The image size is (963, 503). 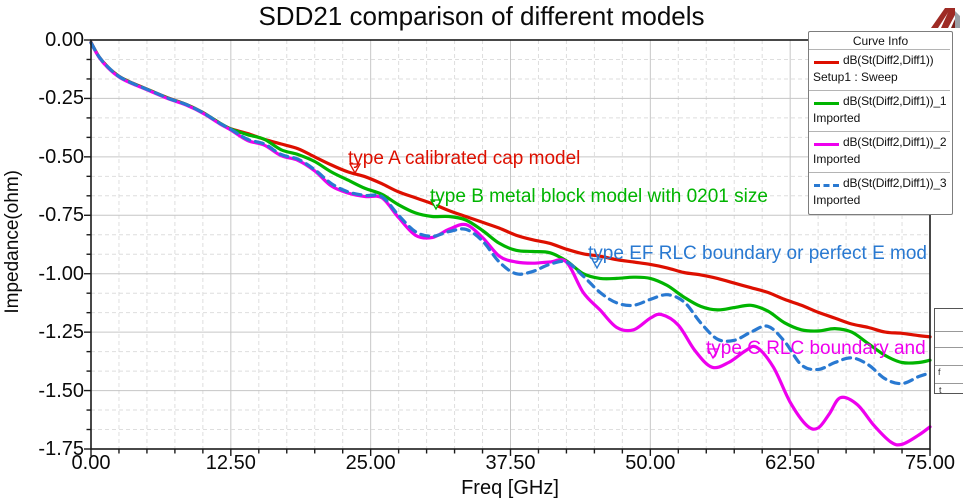 What do you see at coordinates (61, 332) in the screenshot?
I see `y-tick-label: -1.25` at bounding box center [61, 332].